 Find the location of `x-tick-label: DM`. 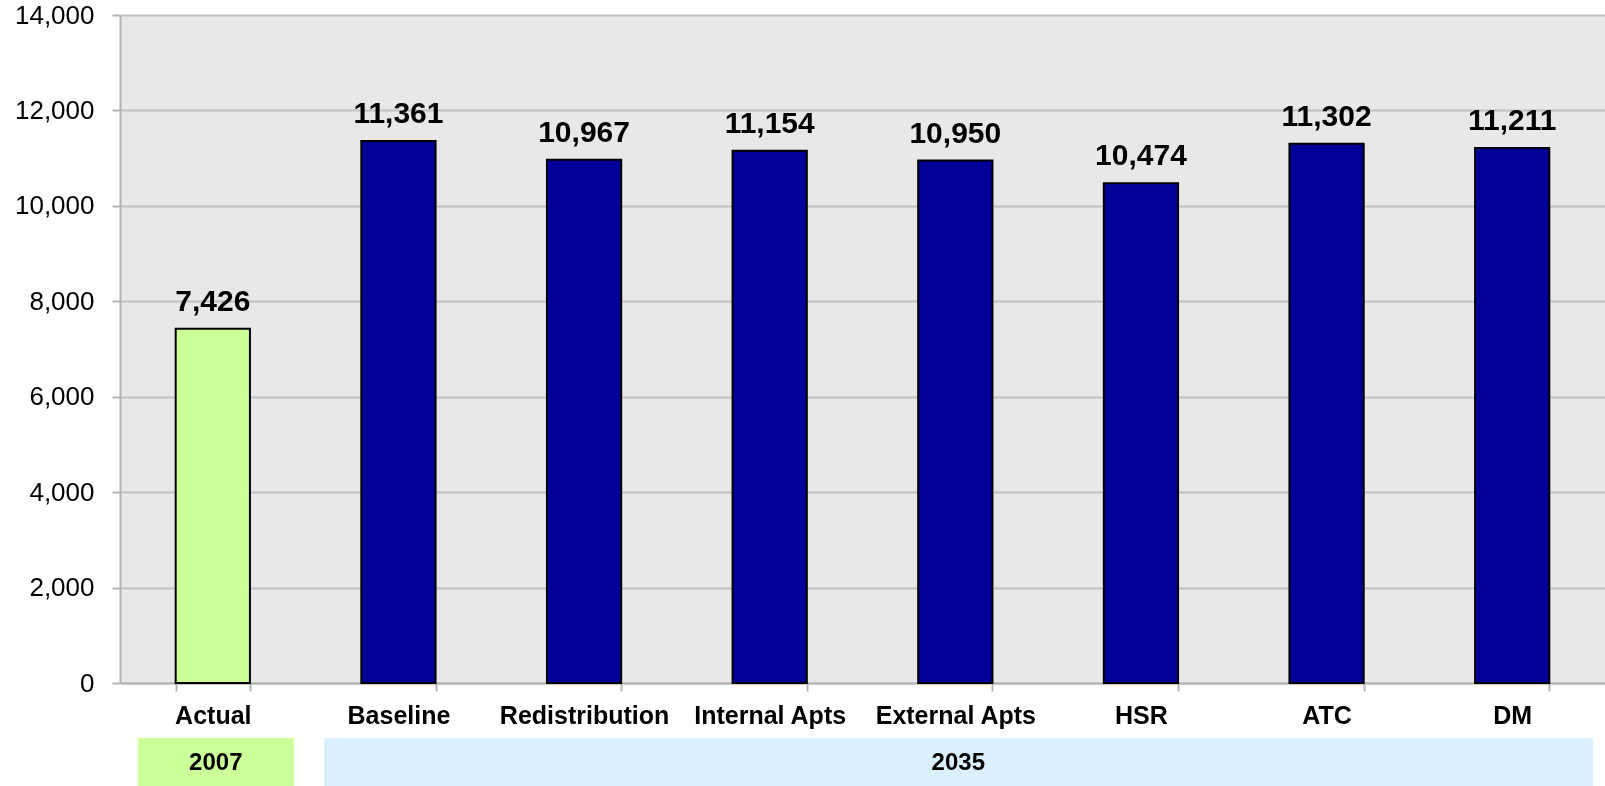

x-tick-label: DM is located at coordinates (1513, 714).